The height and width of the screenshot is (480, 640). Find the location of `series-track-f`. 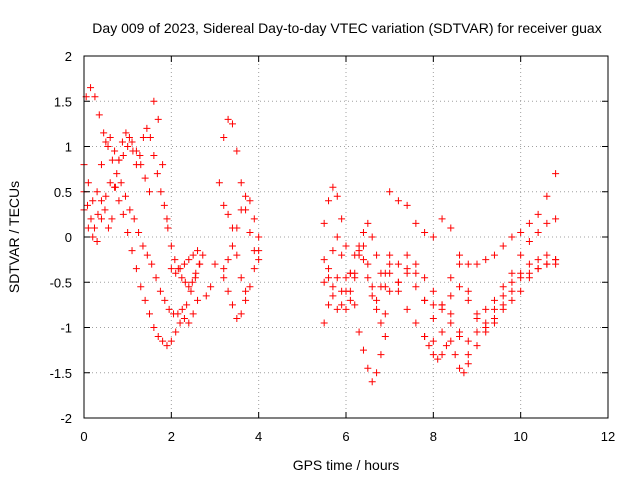

series-track-f is located at coordinates (241, 232).